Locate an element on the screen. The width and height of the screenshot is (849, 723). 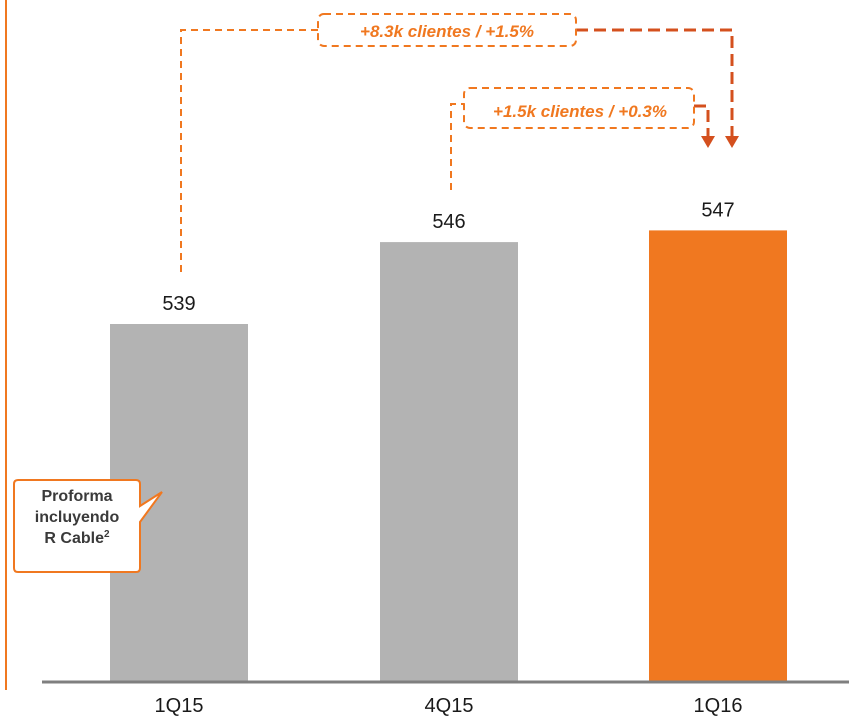
value-label-1Q16: 547 is located at coordinates (717, 210).